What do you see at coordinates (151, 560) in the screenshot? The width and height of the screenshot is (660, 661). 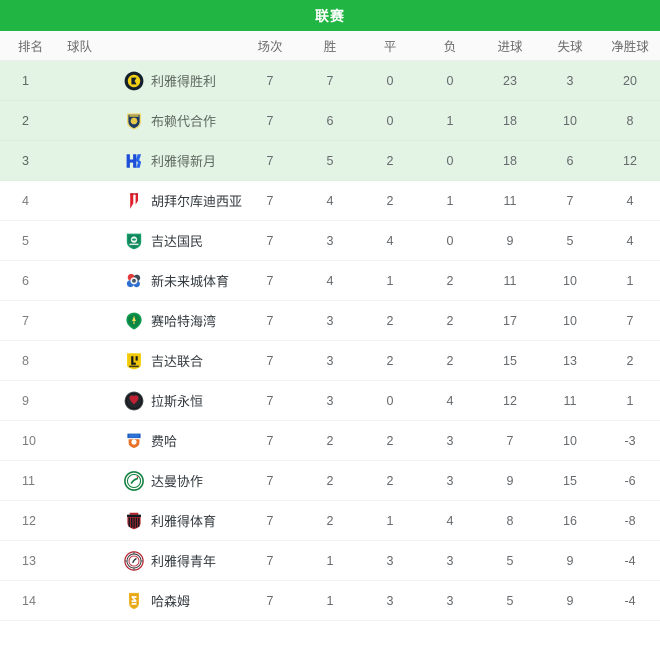 I see `cell-team: 利雅得青年` at bounding box center [151, 560].